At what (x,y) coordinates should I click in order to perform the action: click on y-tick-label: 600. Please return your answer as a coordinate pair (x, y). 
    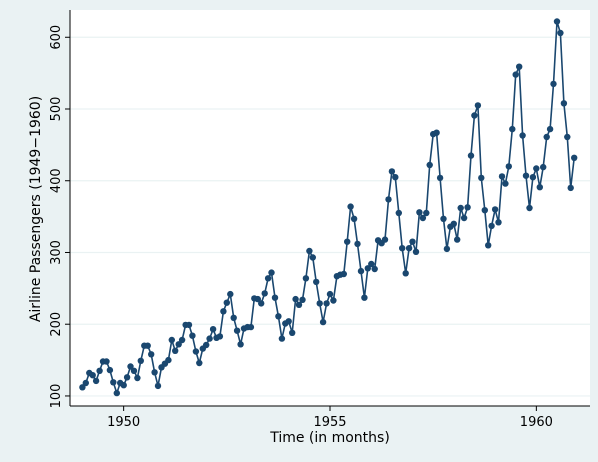
    Looking at the image, I should click on (56, 37).